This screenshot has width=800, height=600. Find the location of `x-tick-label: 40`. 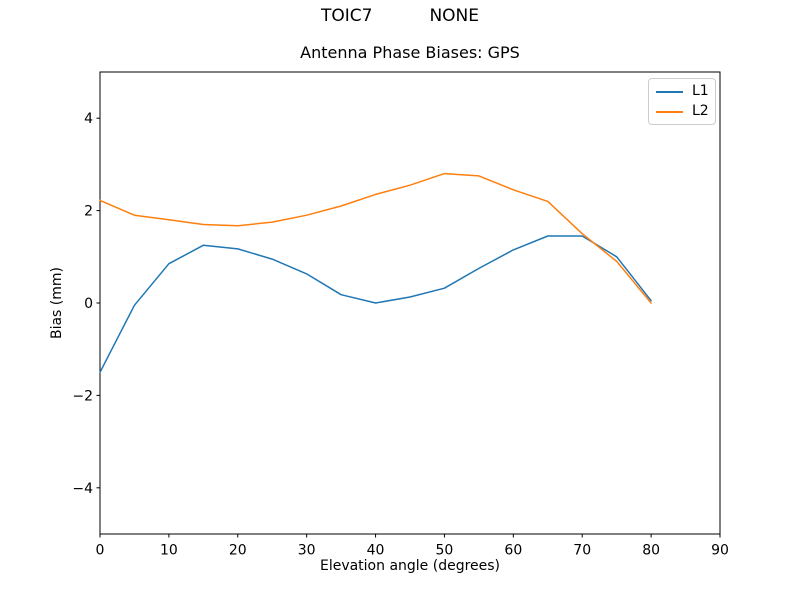

x-tick-label: 40 is located at coordinates (376, 551).